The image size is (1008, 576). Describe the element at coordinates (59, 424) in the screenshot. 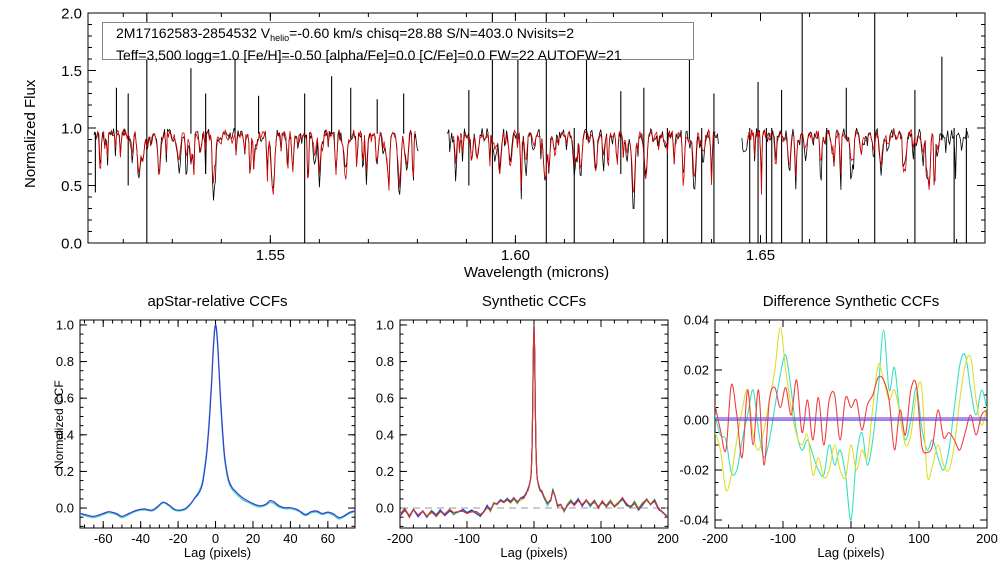

I see `apstar-ccf-y-axis-label: Normalized CCF` at that location.